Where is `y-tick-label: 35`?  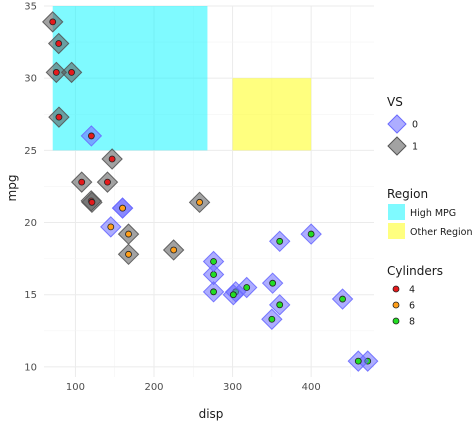
y-tick-label: 35 is located at coordinates (30, 7).